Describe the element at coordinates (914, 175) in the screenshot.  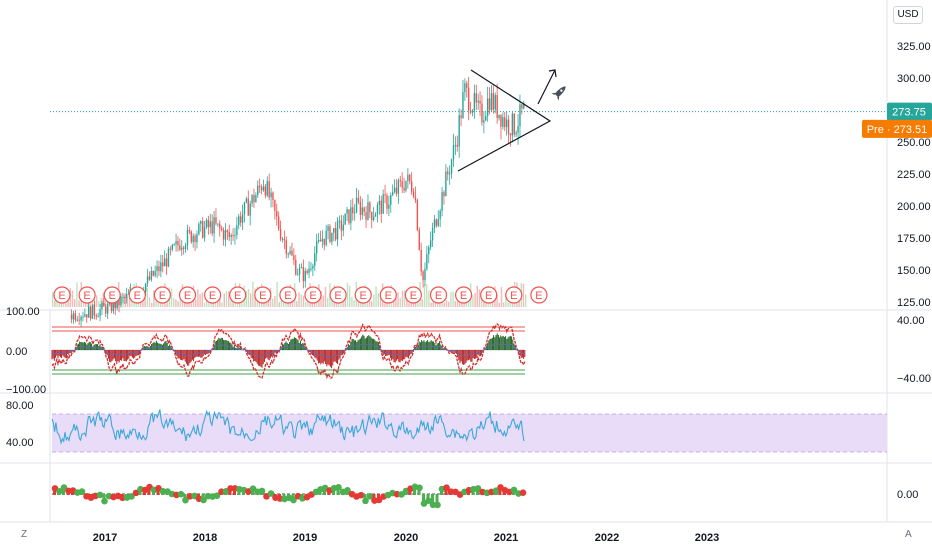
I see `price-tick-label: 225.00` at that location.